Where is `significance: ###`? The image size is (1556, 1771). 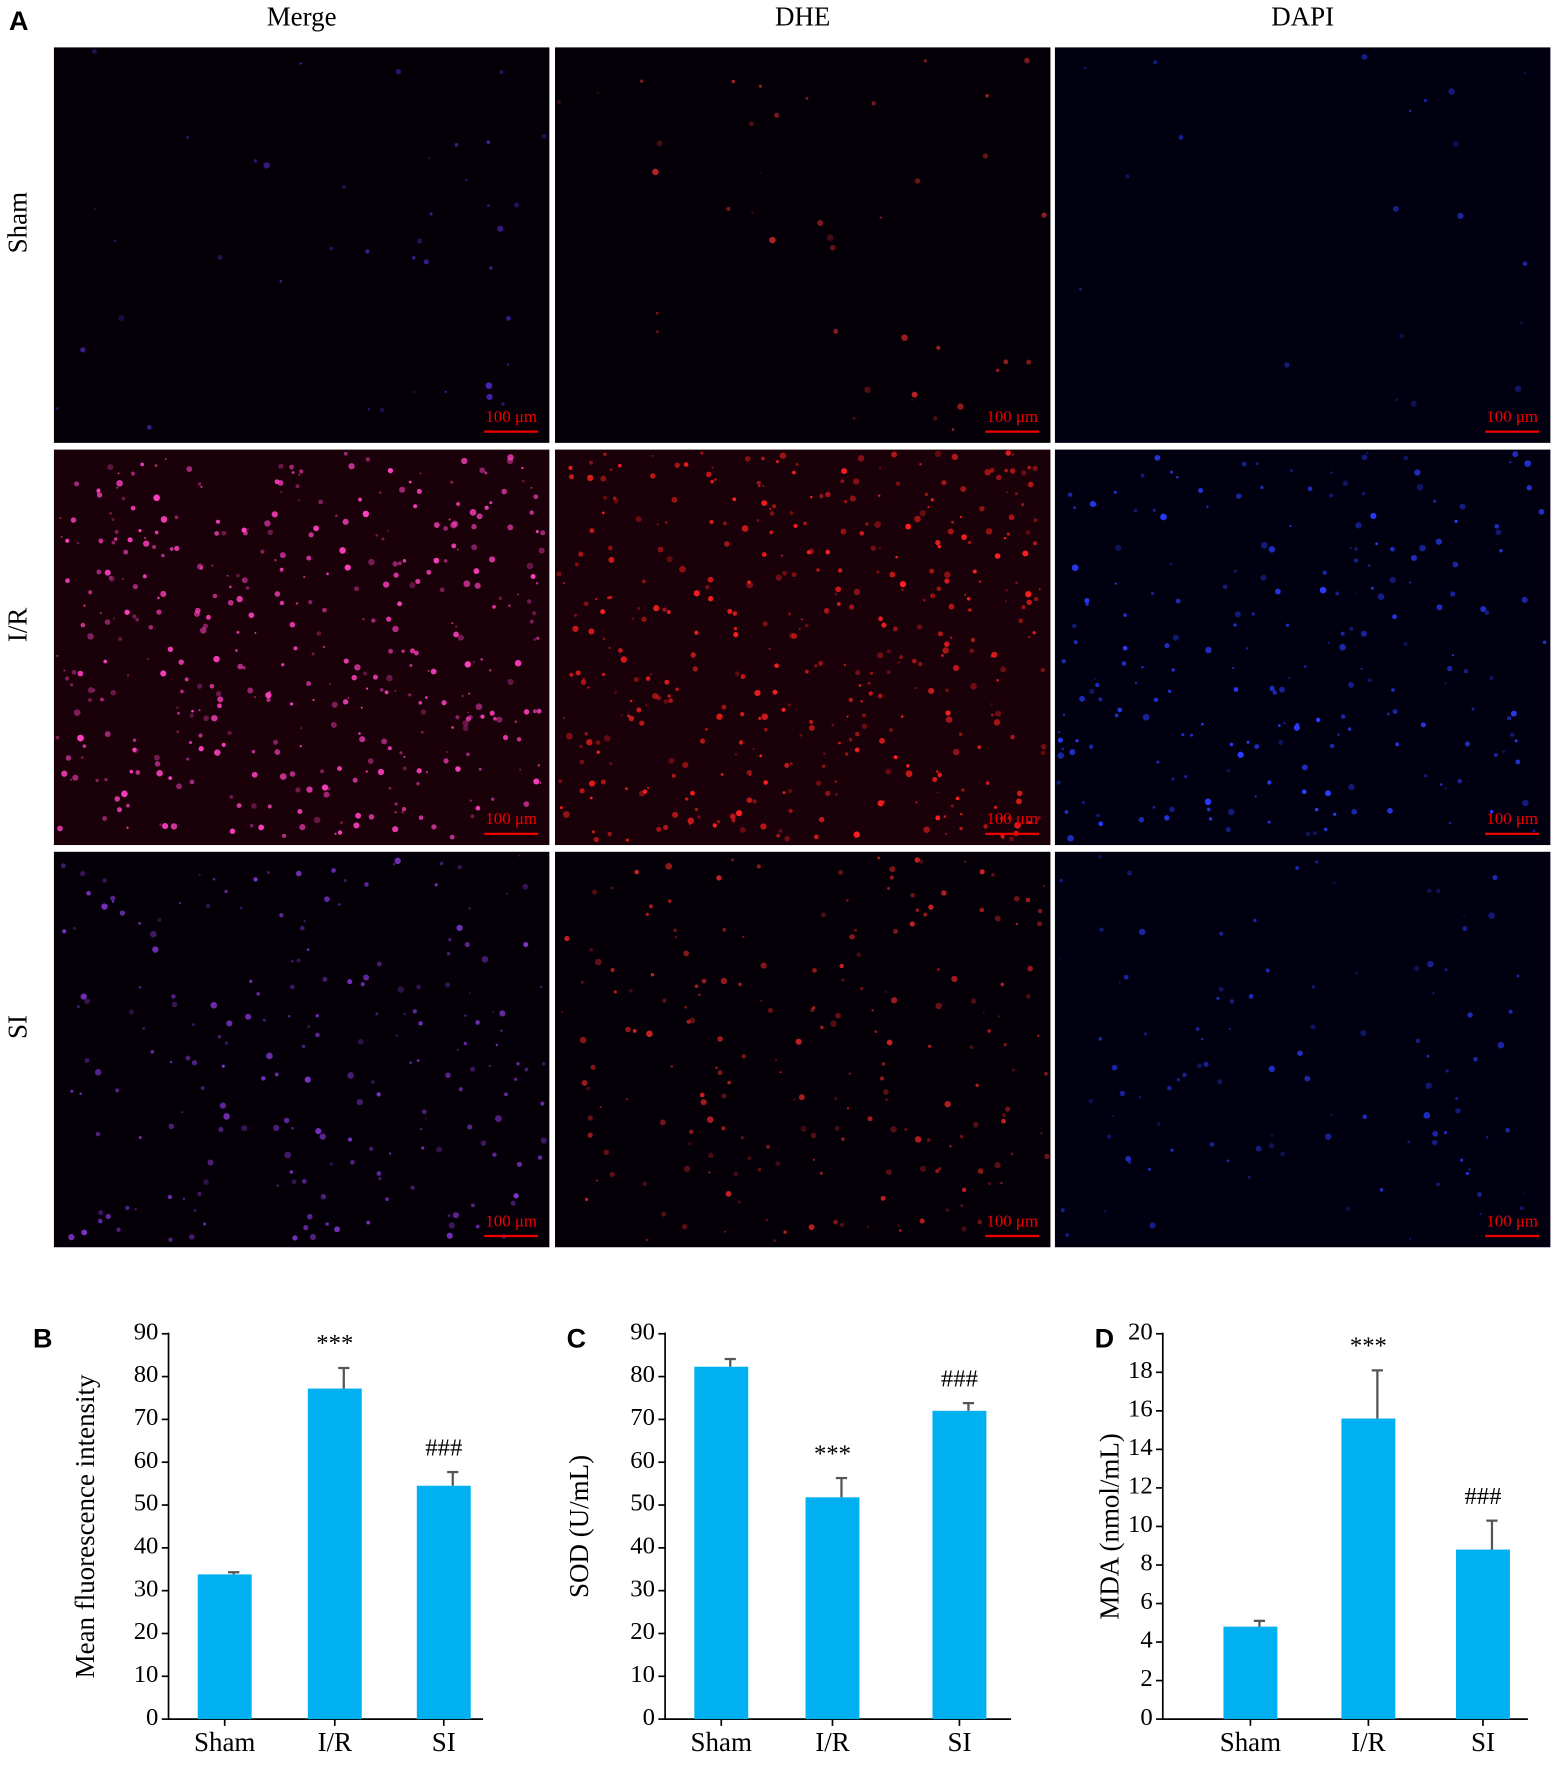 significance: ### is located at coordinates (1482, 1496).